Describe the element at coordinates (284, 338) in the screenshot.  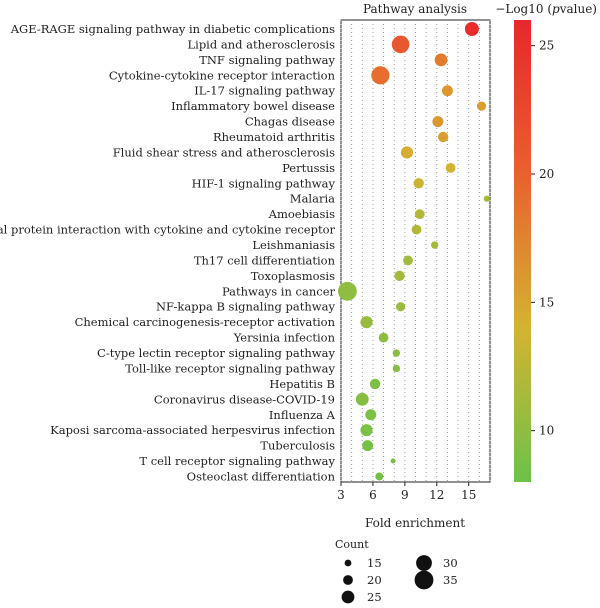
I see `pathway-label: Yersinia infection` at that location.